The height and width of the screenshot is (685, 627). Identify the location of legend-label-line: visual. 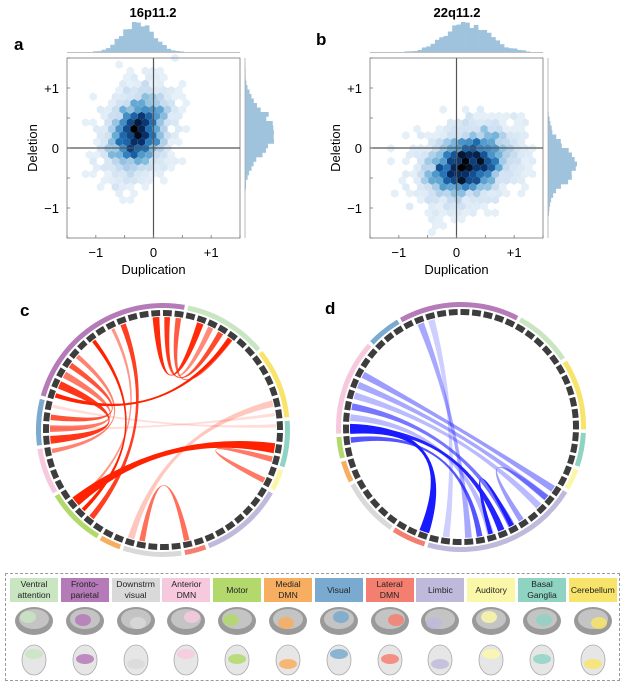
(135, 595).